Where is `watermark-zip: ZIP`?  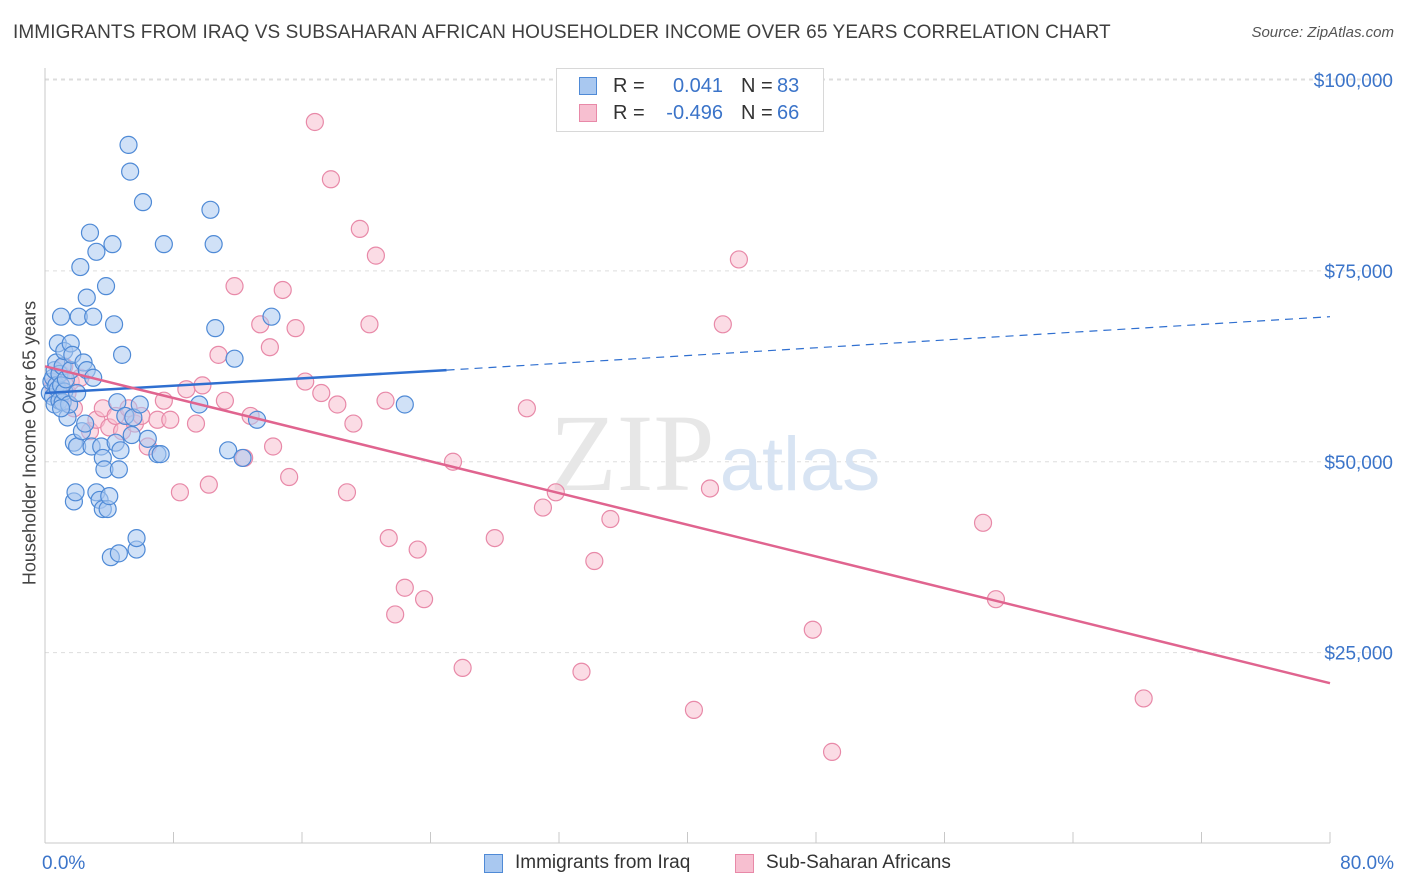 watermark-zip: ZIP is located at coordinates (632, 453).